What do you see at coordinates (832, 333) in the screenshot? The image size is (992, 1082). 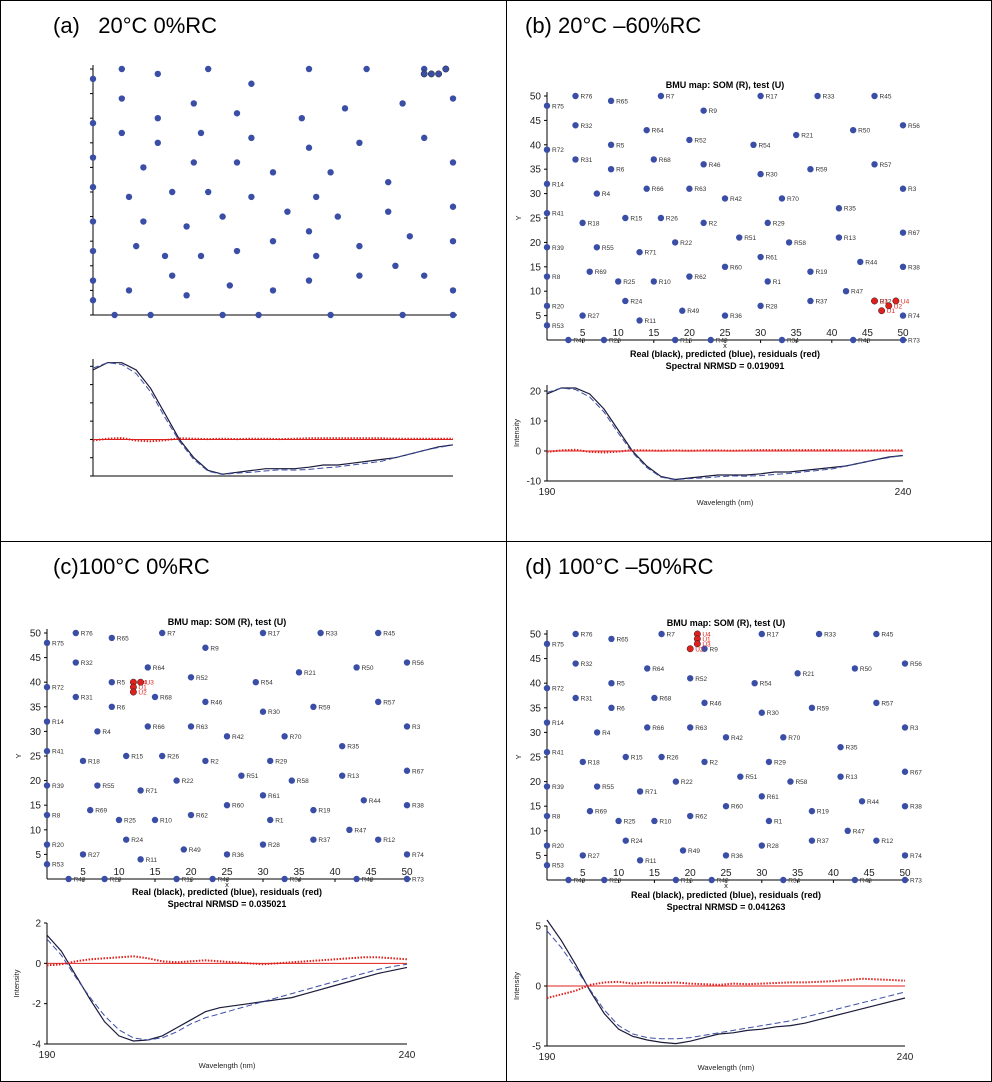 I see `map-x-tick-label: 40` at bounding box center [832, 333].